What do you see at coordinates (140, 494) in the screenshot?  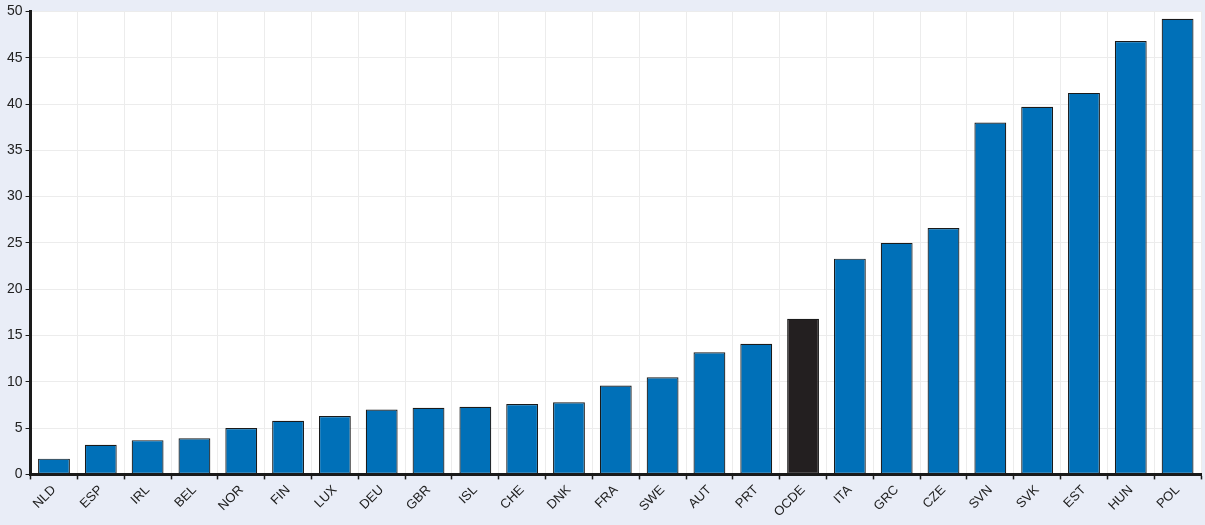 I see `x-tick-label: IRL` at bounding box center [140, 494].